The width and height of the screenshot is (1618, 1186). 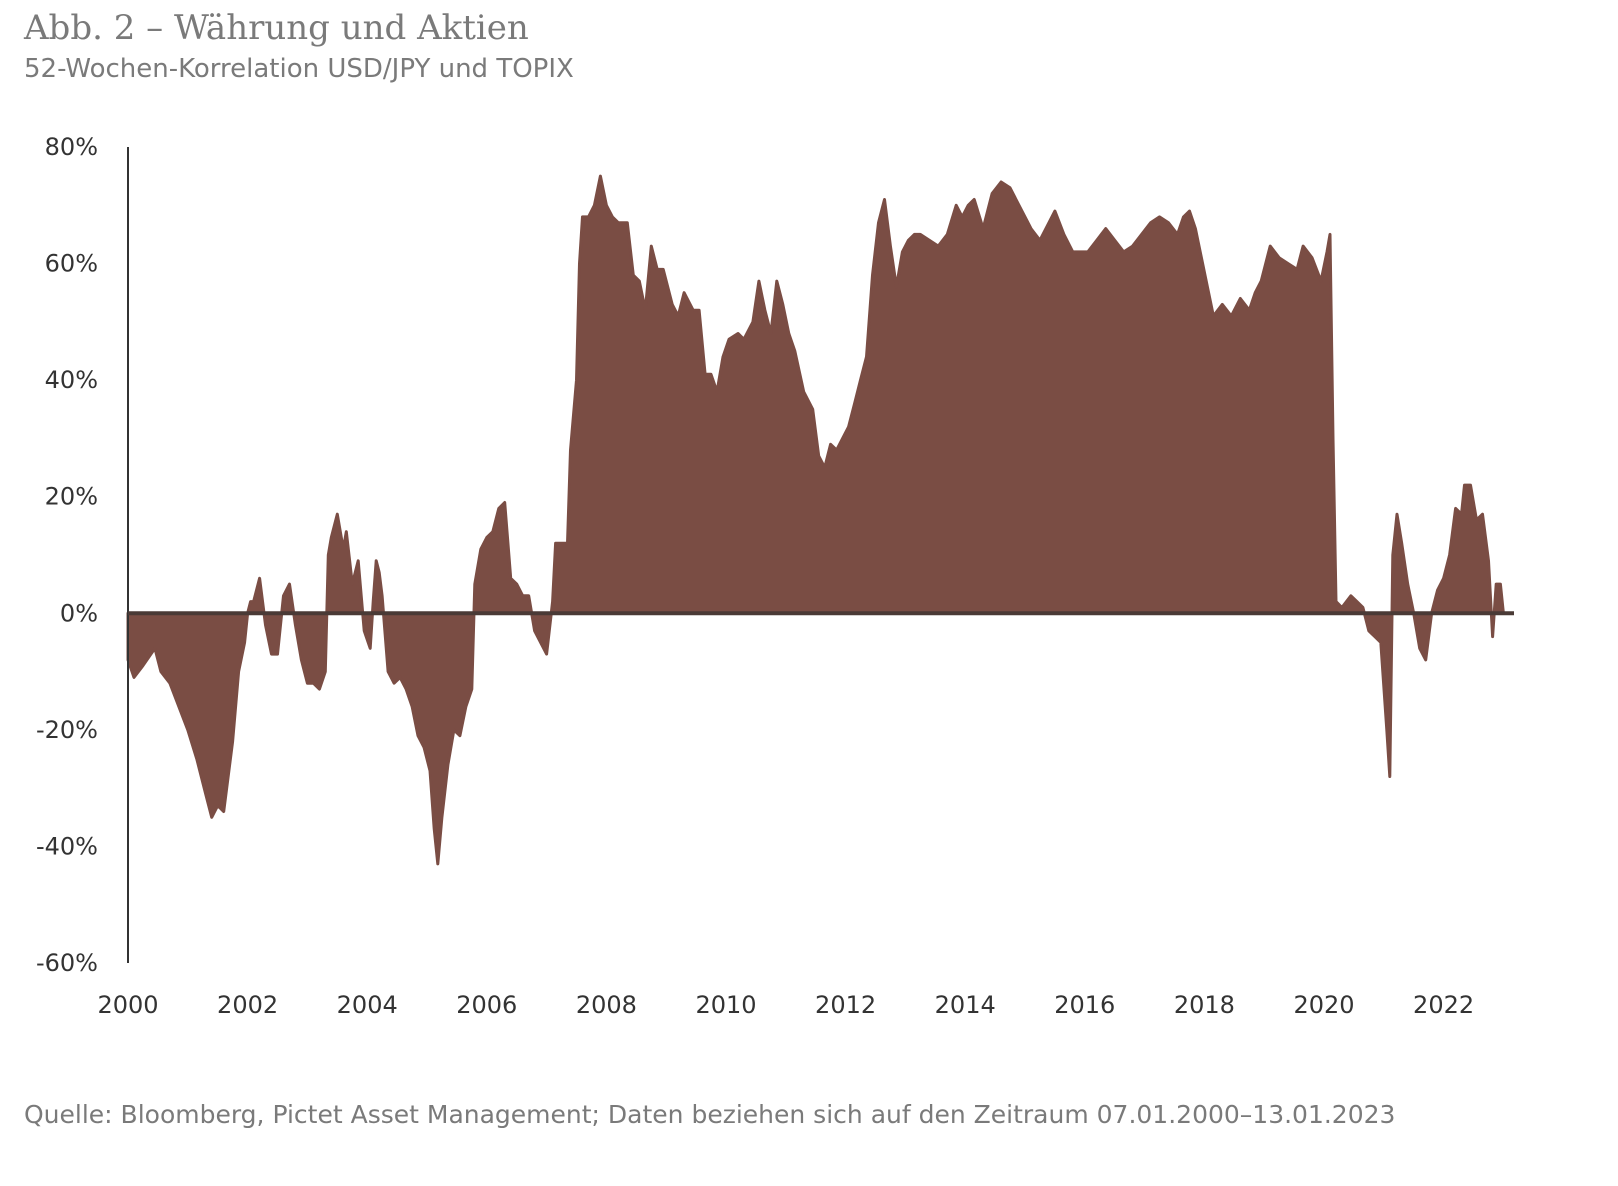 What do you see at coordinates (67, 963) in the screenshot?
I see `y-tick-label: -60%` at bounding box center [67, 963].